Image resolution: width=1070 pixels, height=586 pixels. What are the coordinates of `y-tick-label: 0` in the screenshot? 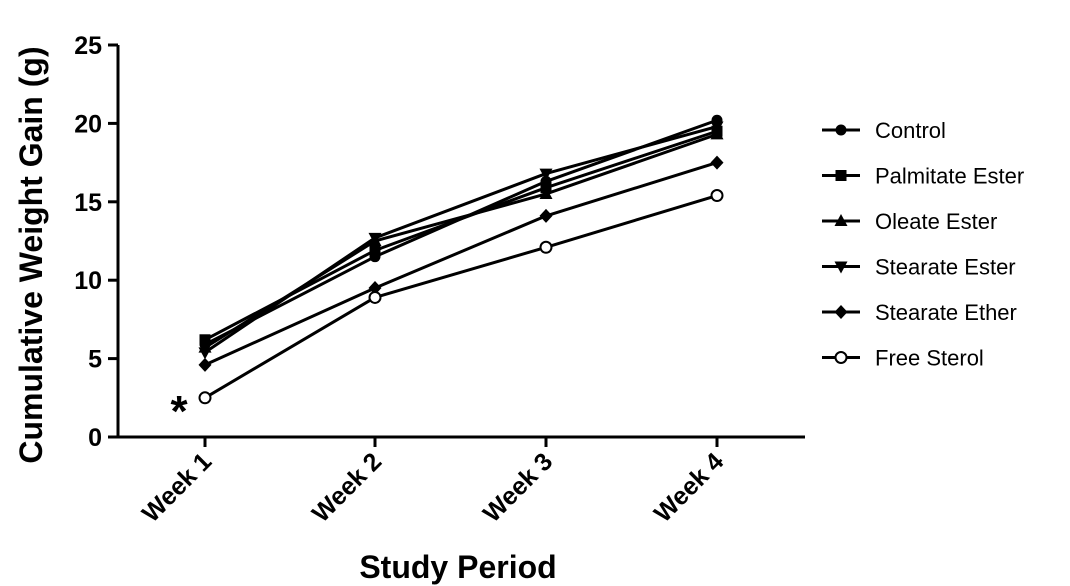 It's located at (95, 438).